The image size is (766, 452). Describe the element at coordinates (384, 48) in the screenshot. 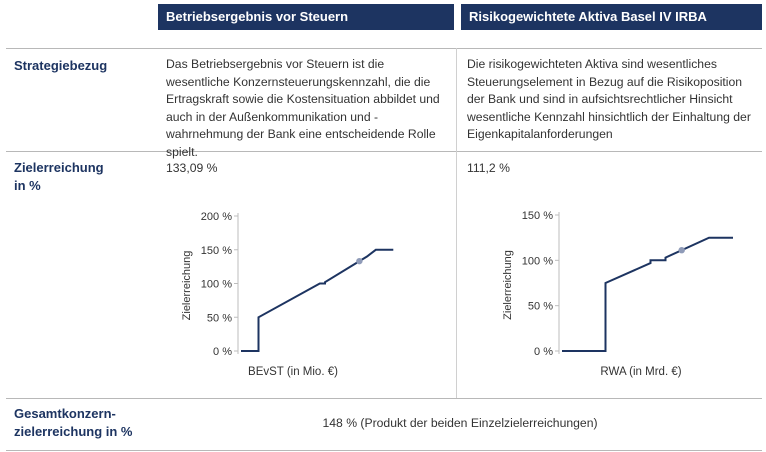

I see `table-rule-top` at that location.